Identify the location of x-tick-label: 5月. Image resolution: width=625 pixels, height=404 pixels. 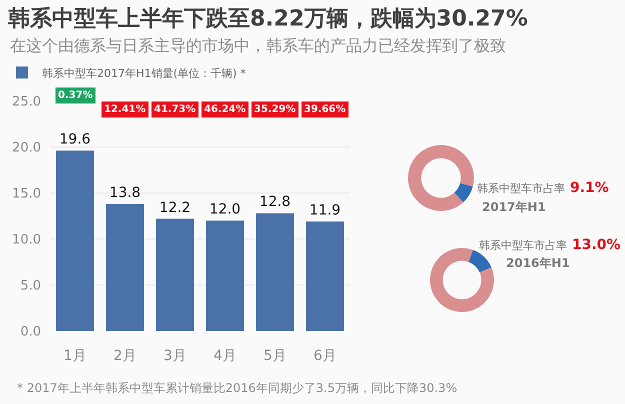
(275, 356).